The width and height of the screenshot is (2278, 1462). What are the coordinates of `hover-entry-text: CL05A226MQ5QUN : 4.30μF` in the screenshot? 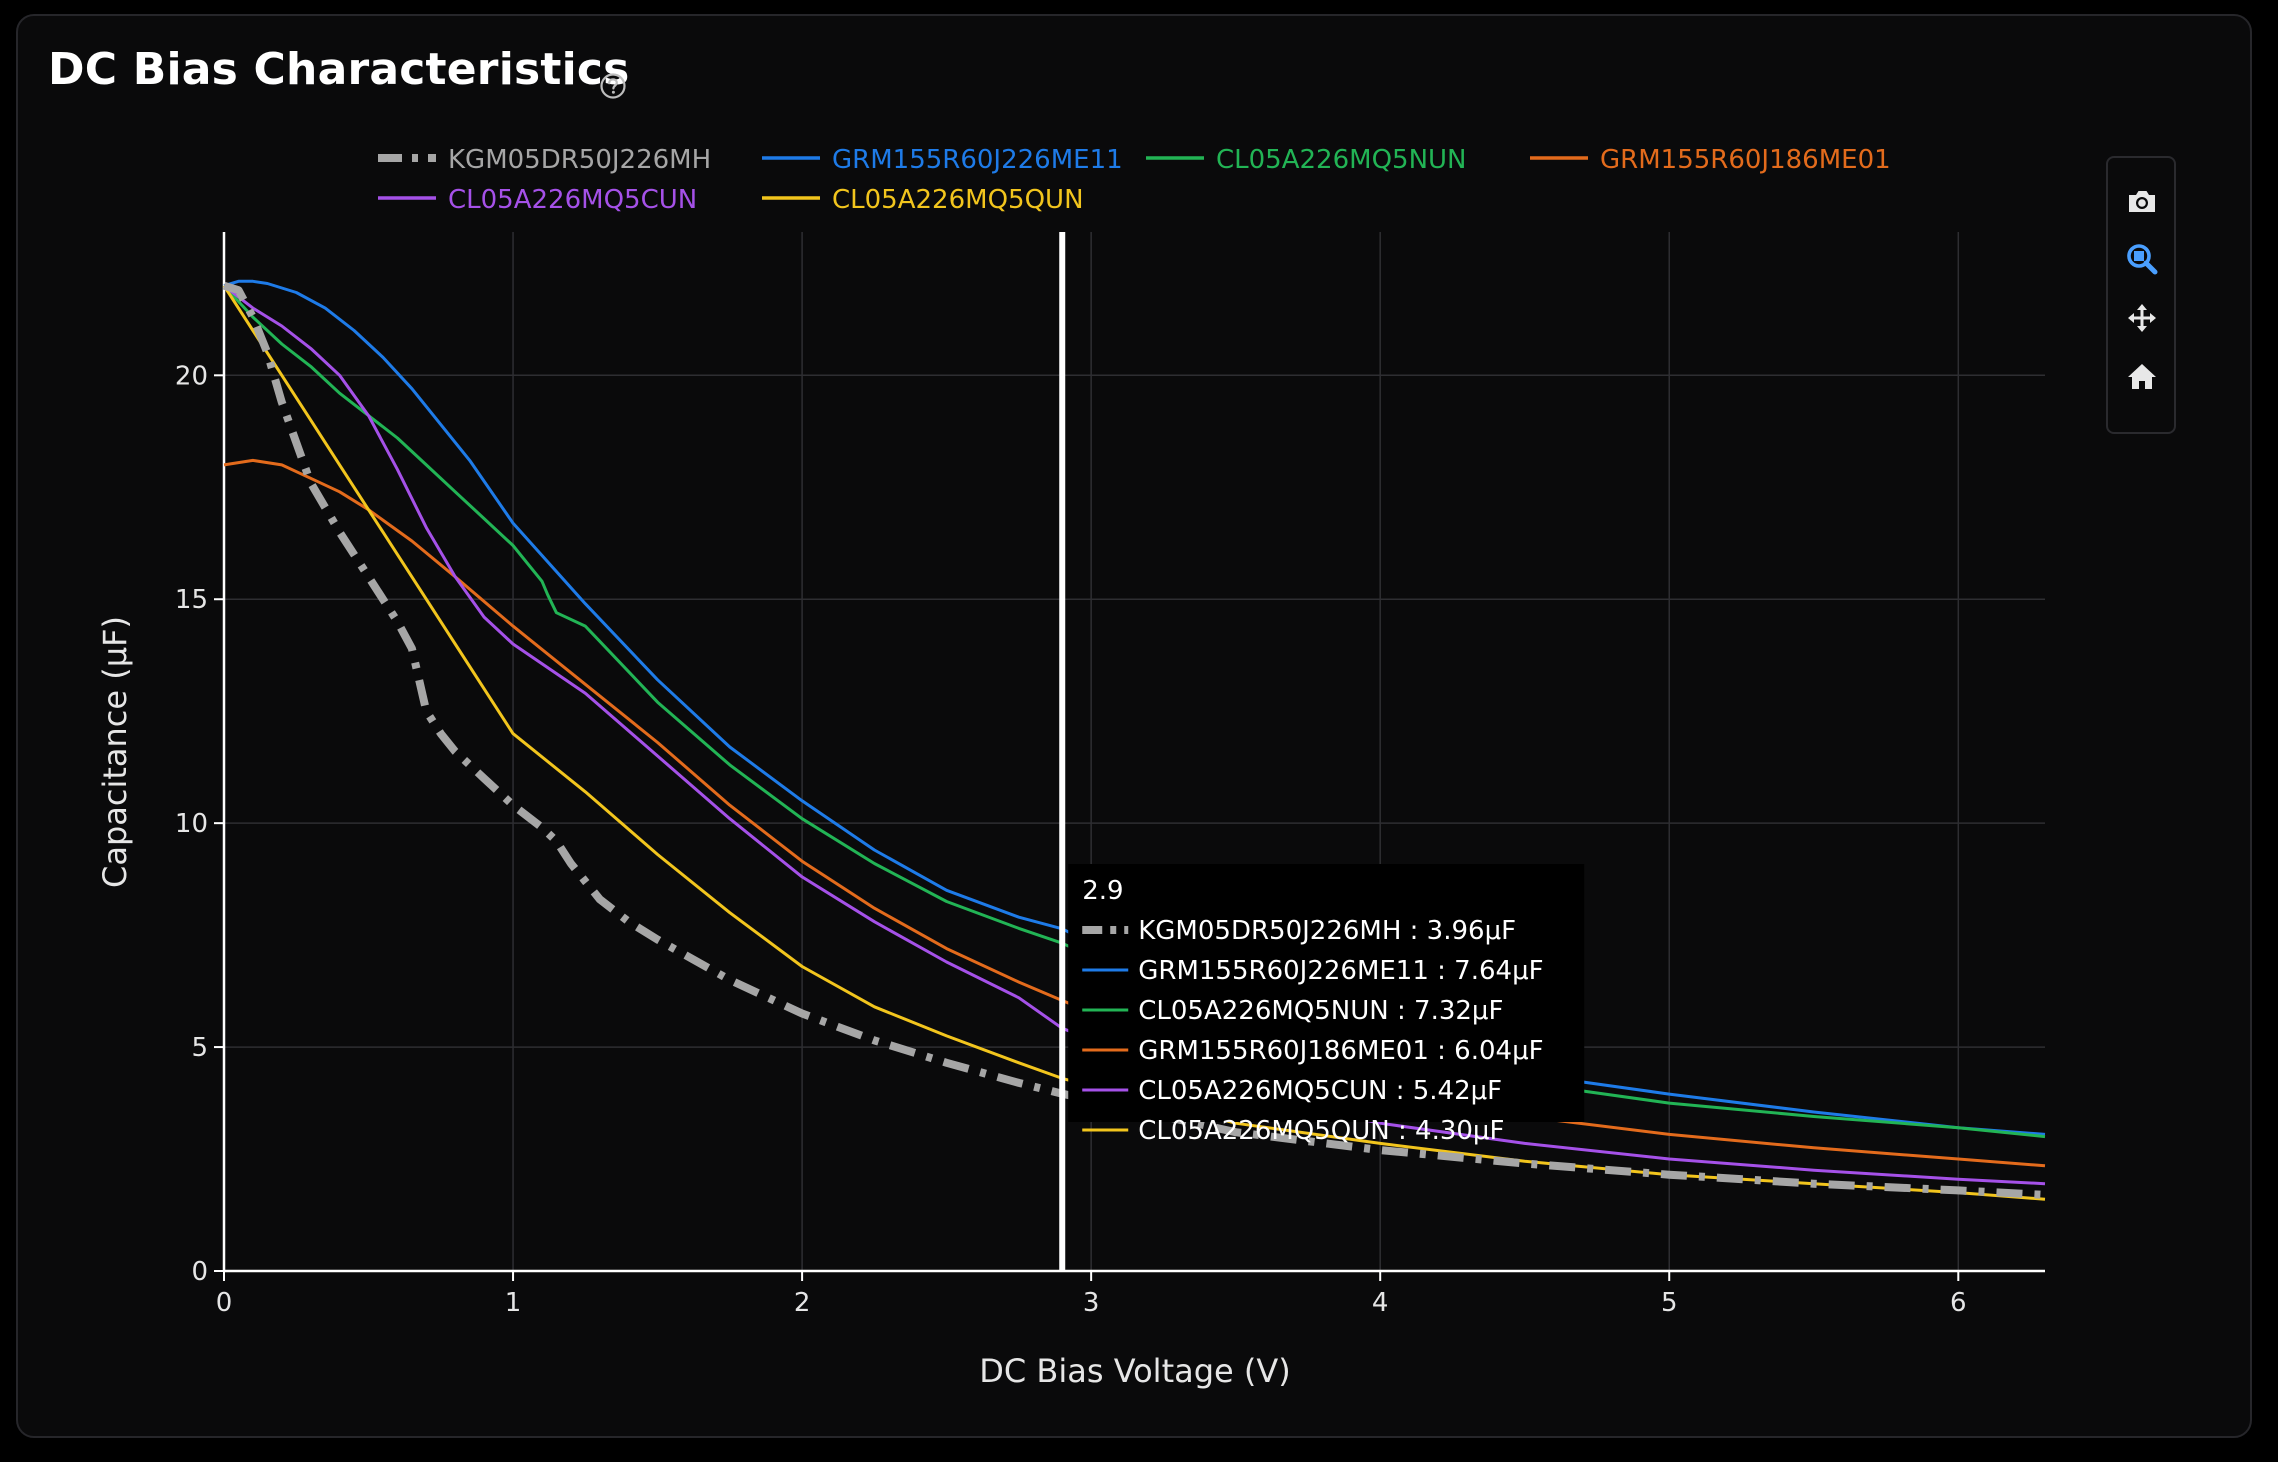 It's located at (1321, 1131).